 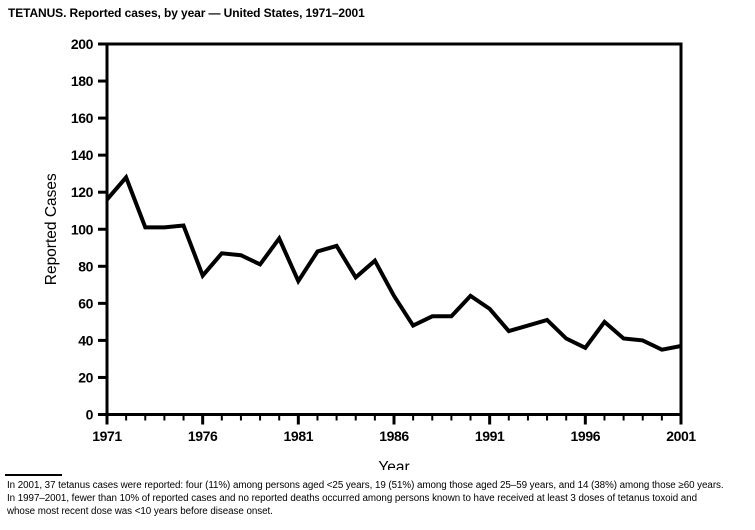 I want to click on x-tick-label: 1981, so click(x=299, y=436).